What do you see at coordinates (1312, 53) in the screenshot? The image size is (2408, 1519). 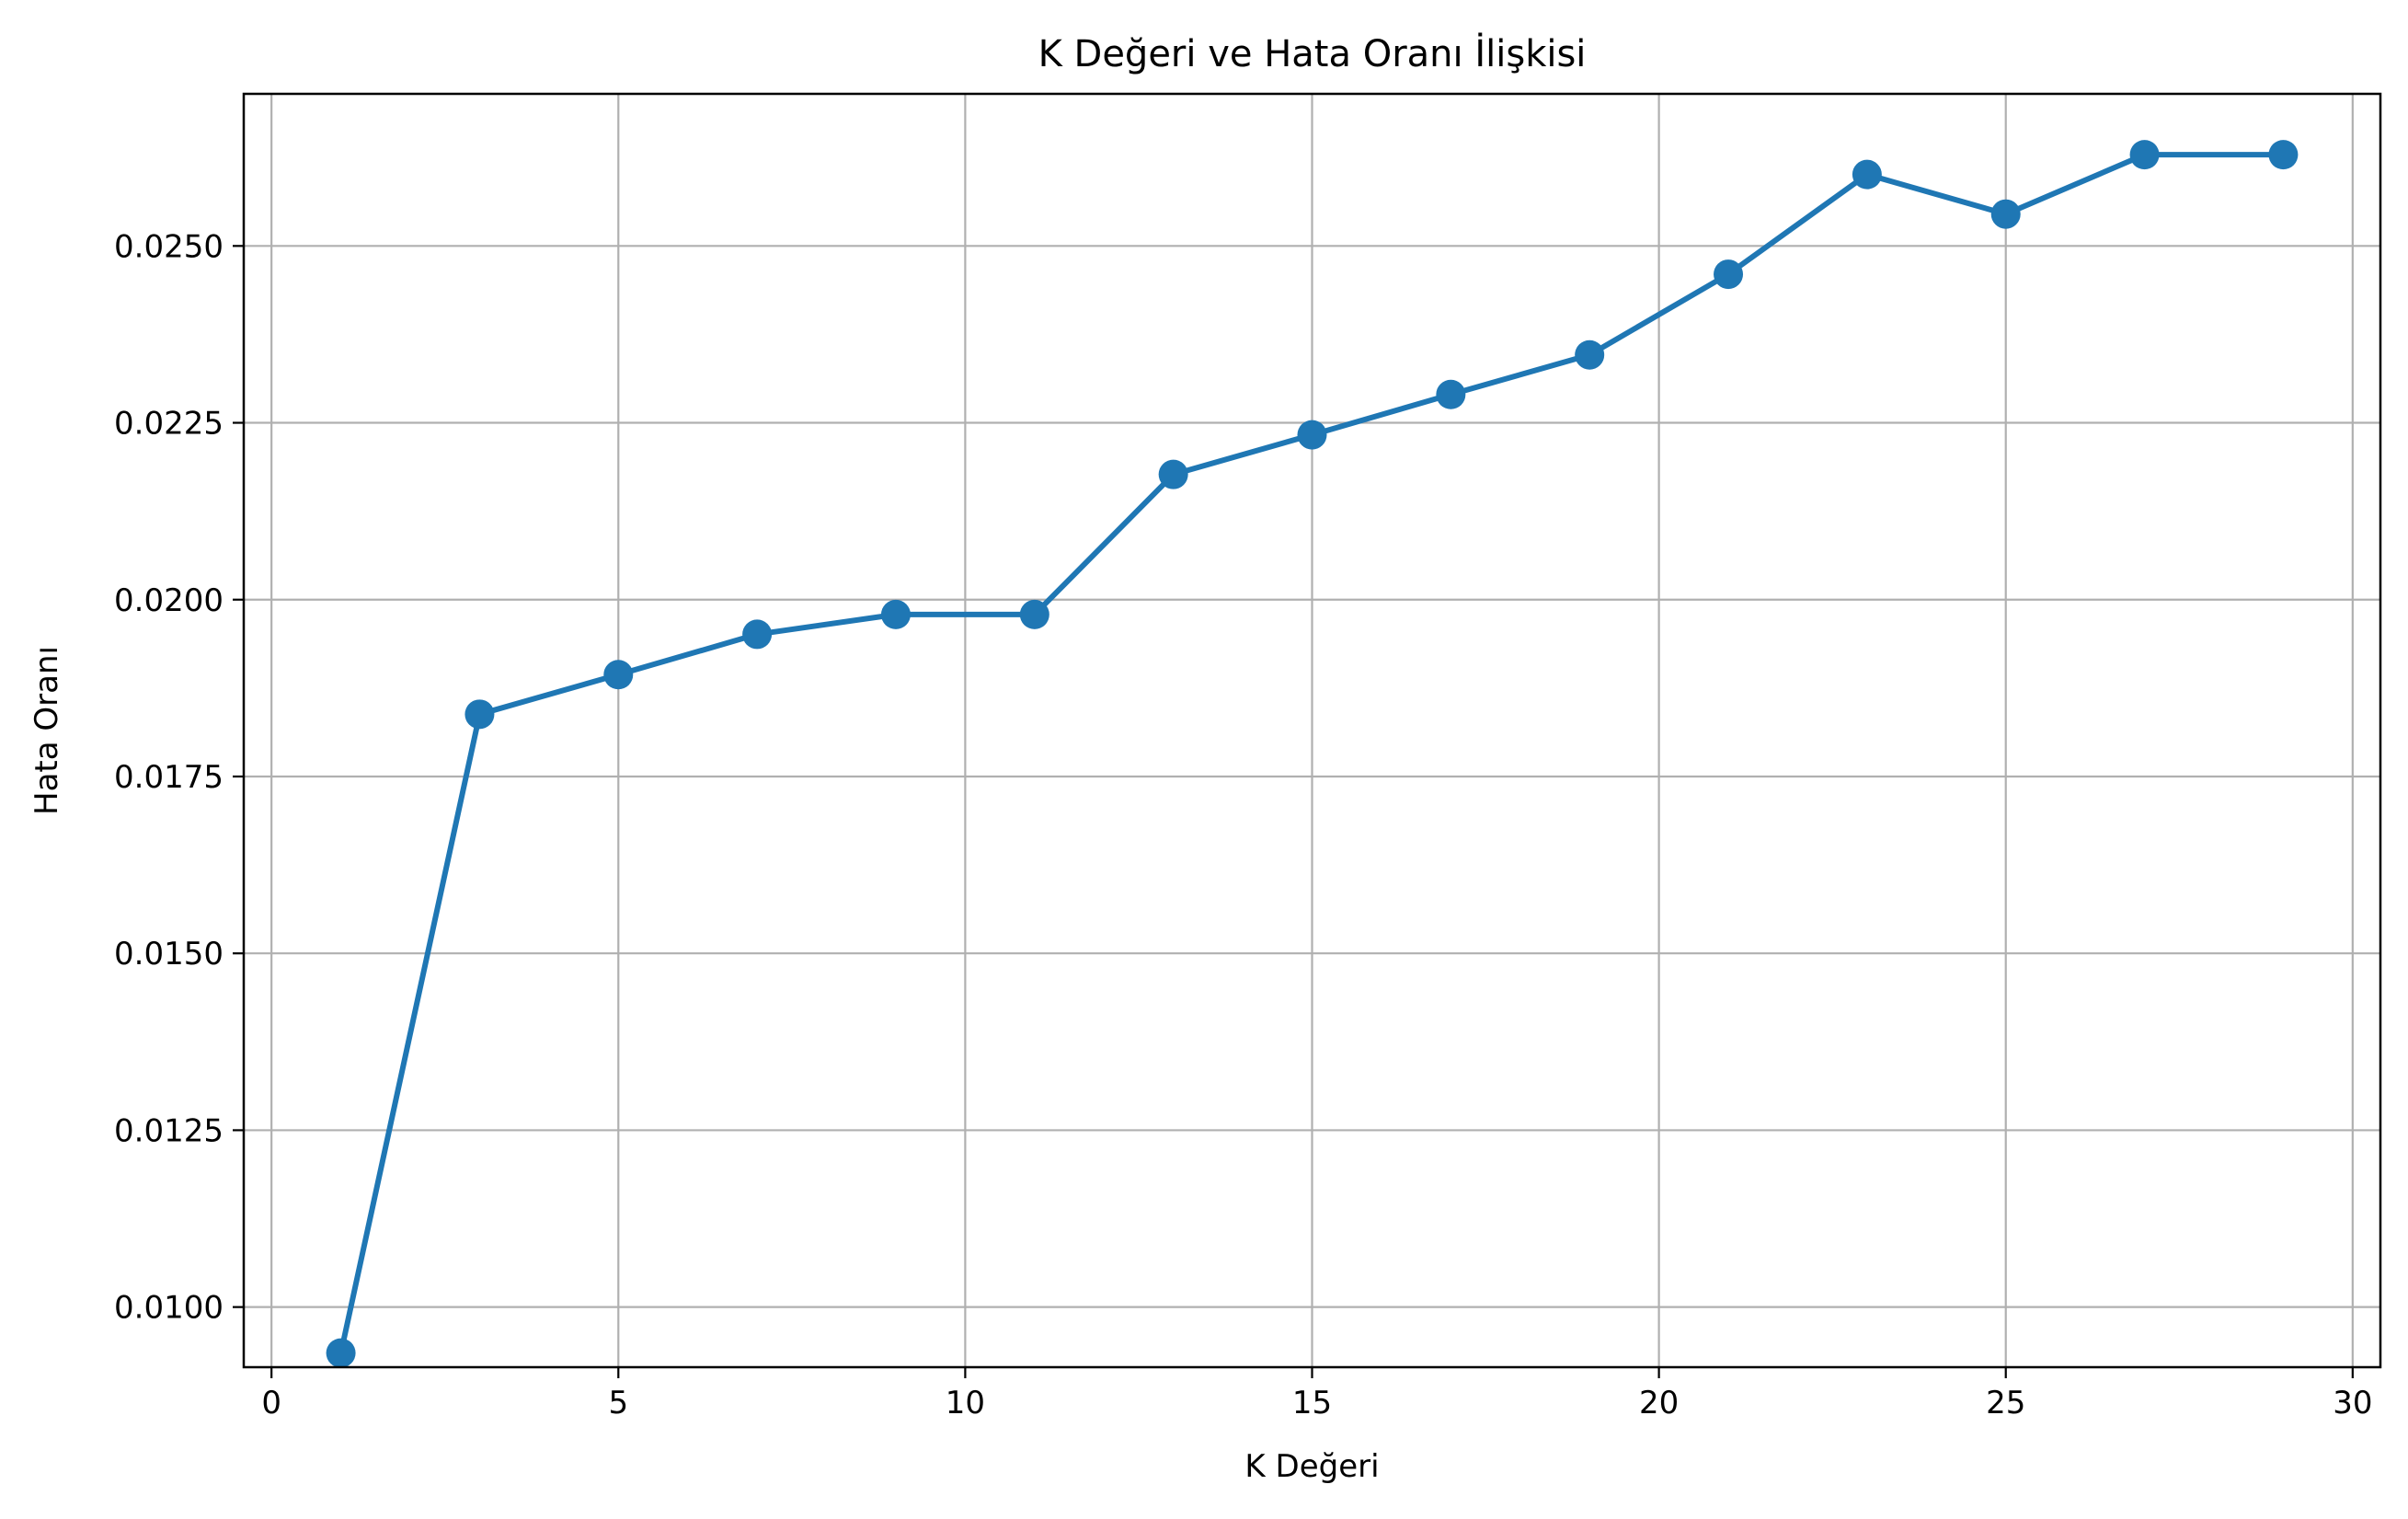 I see `chart-title: K Değeri ve Hata Oranı İlişkisi` at bounding box center [1312, 53].